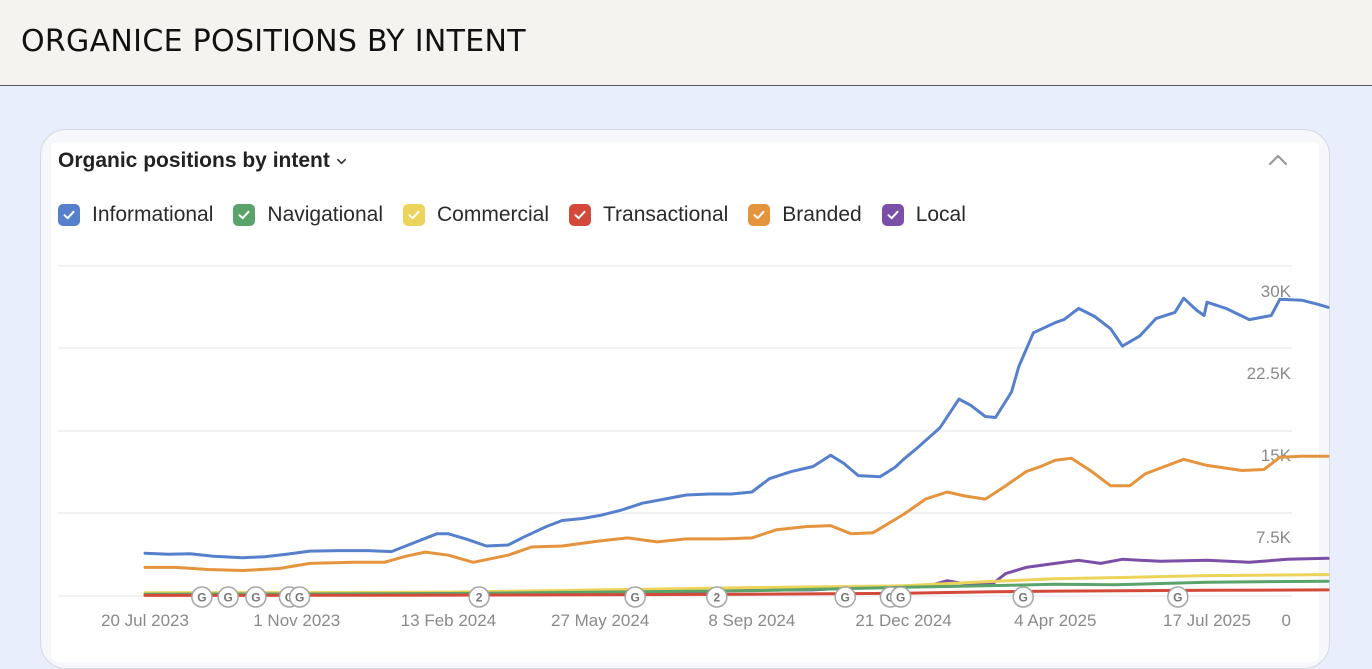 Image resolution: width=1372 pixels, height=669 pixels. I want to click on checkbox-informational, so click(69, 215).